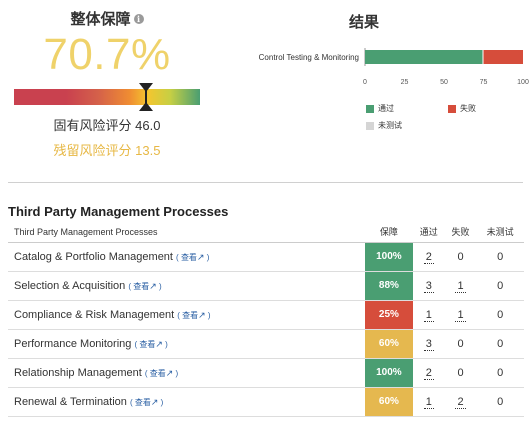 This screenshot has height=426, width=531. I want to click on overall-assurance-title-text: 整体保障, so click(100, 19).